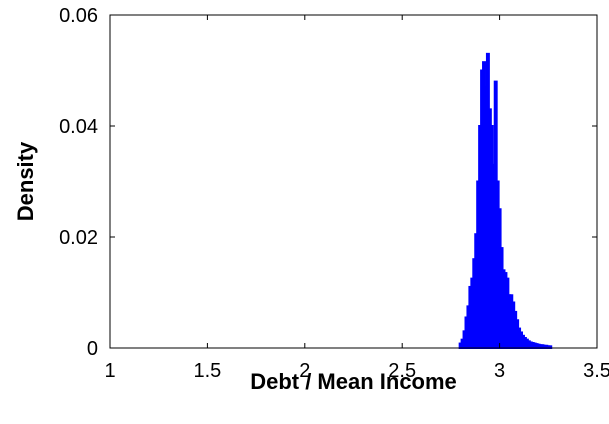 This screenshot has width=609, height=424. What do you see at coordinates (499, 371) in the screenshot?
I see `x-tick-label: 3` at bounding box center [499, 371].